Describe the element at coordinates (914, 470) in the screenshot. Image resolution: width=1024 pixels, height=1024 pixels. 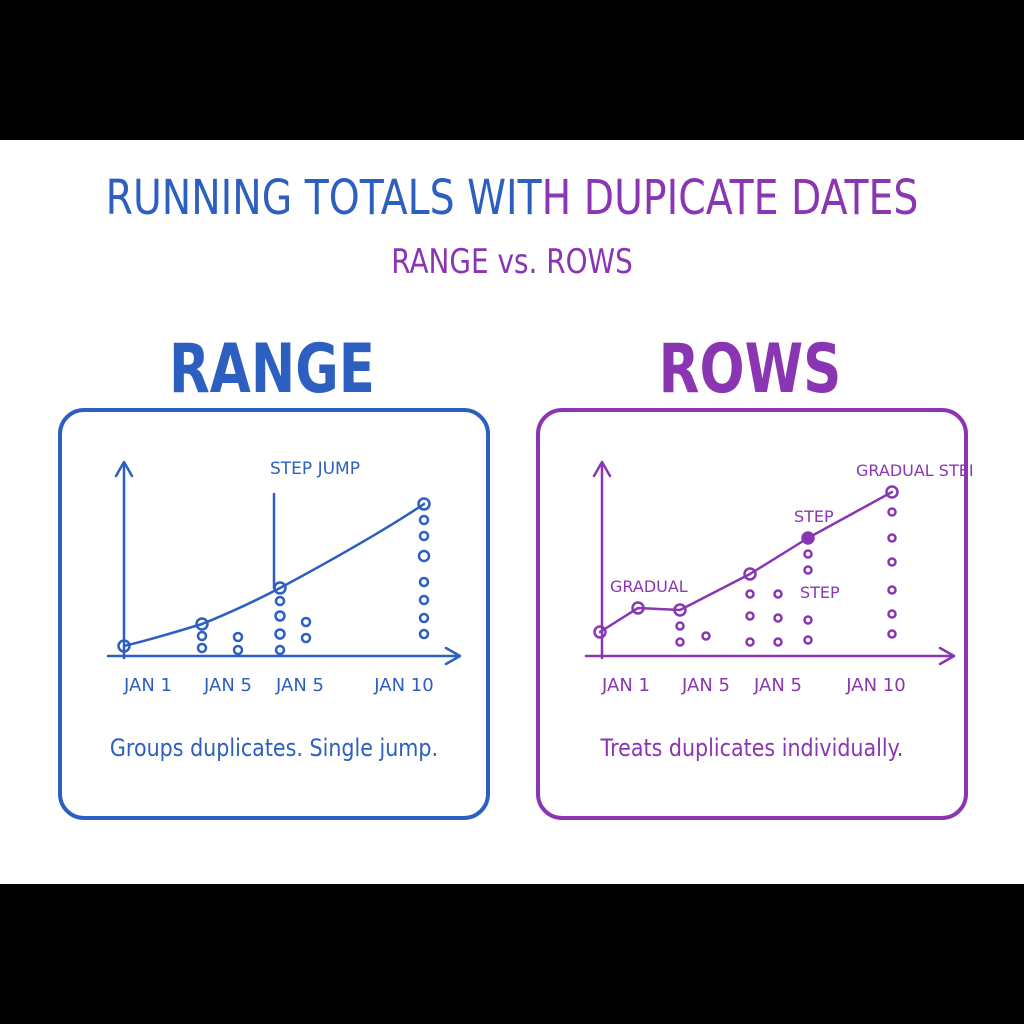
I see `rows-annotation-gradual-step: GRADUAL STEP` at that location.